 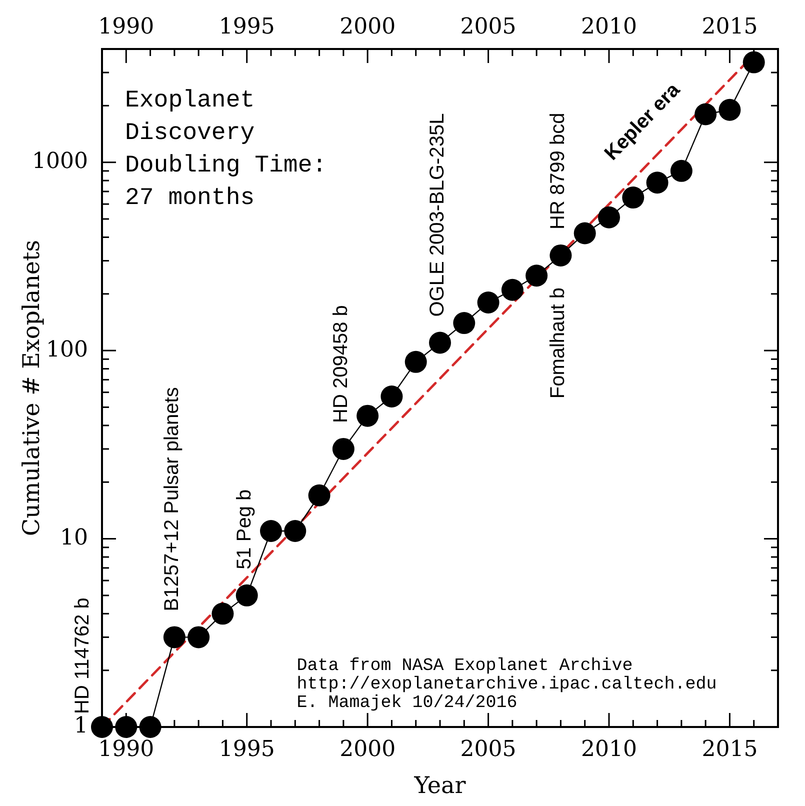 What do you see at coordinates (506, 684) in the screenshot?
I see `annotation: http://exoplanetarchive.ipac.caltech.edu` at bounding box center [506, 684].